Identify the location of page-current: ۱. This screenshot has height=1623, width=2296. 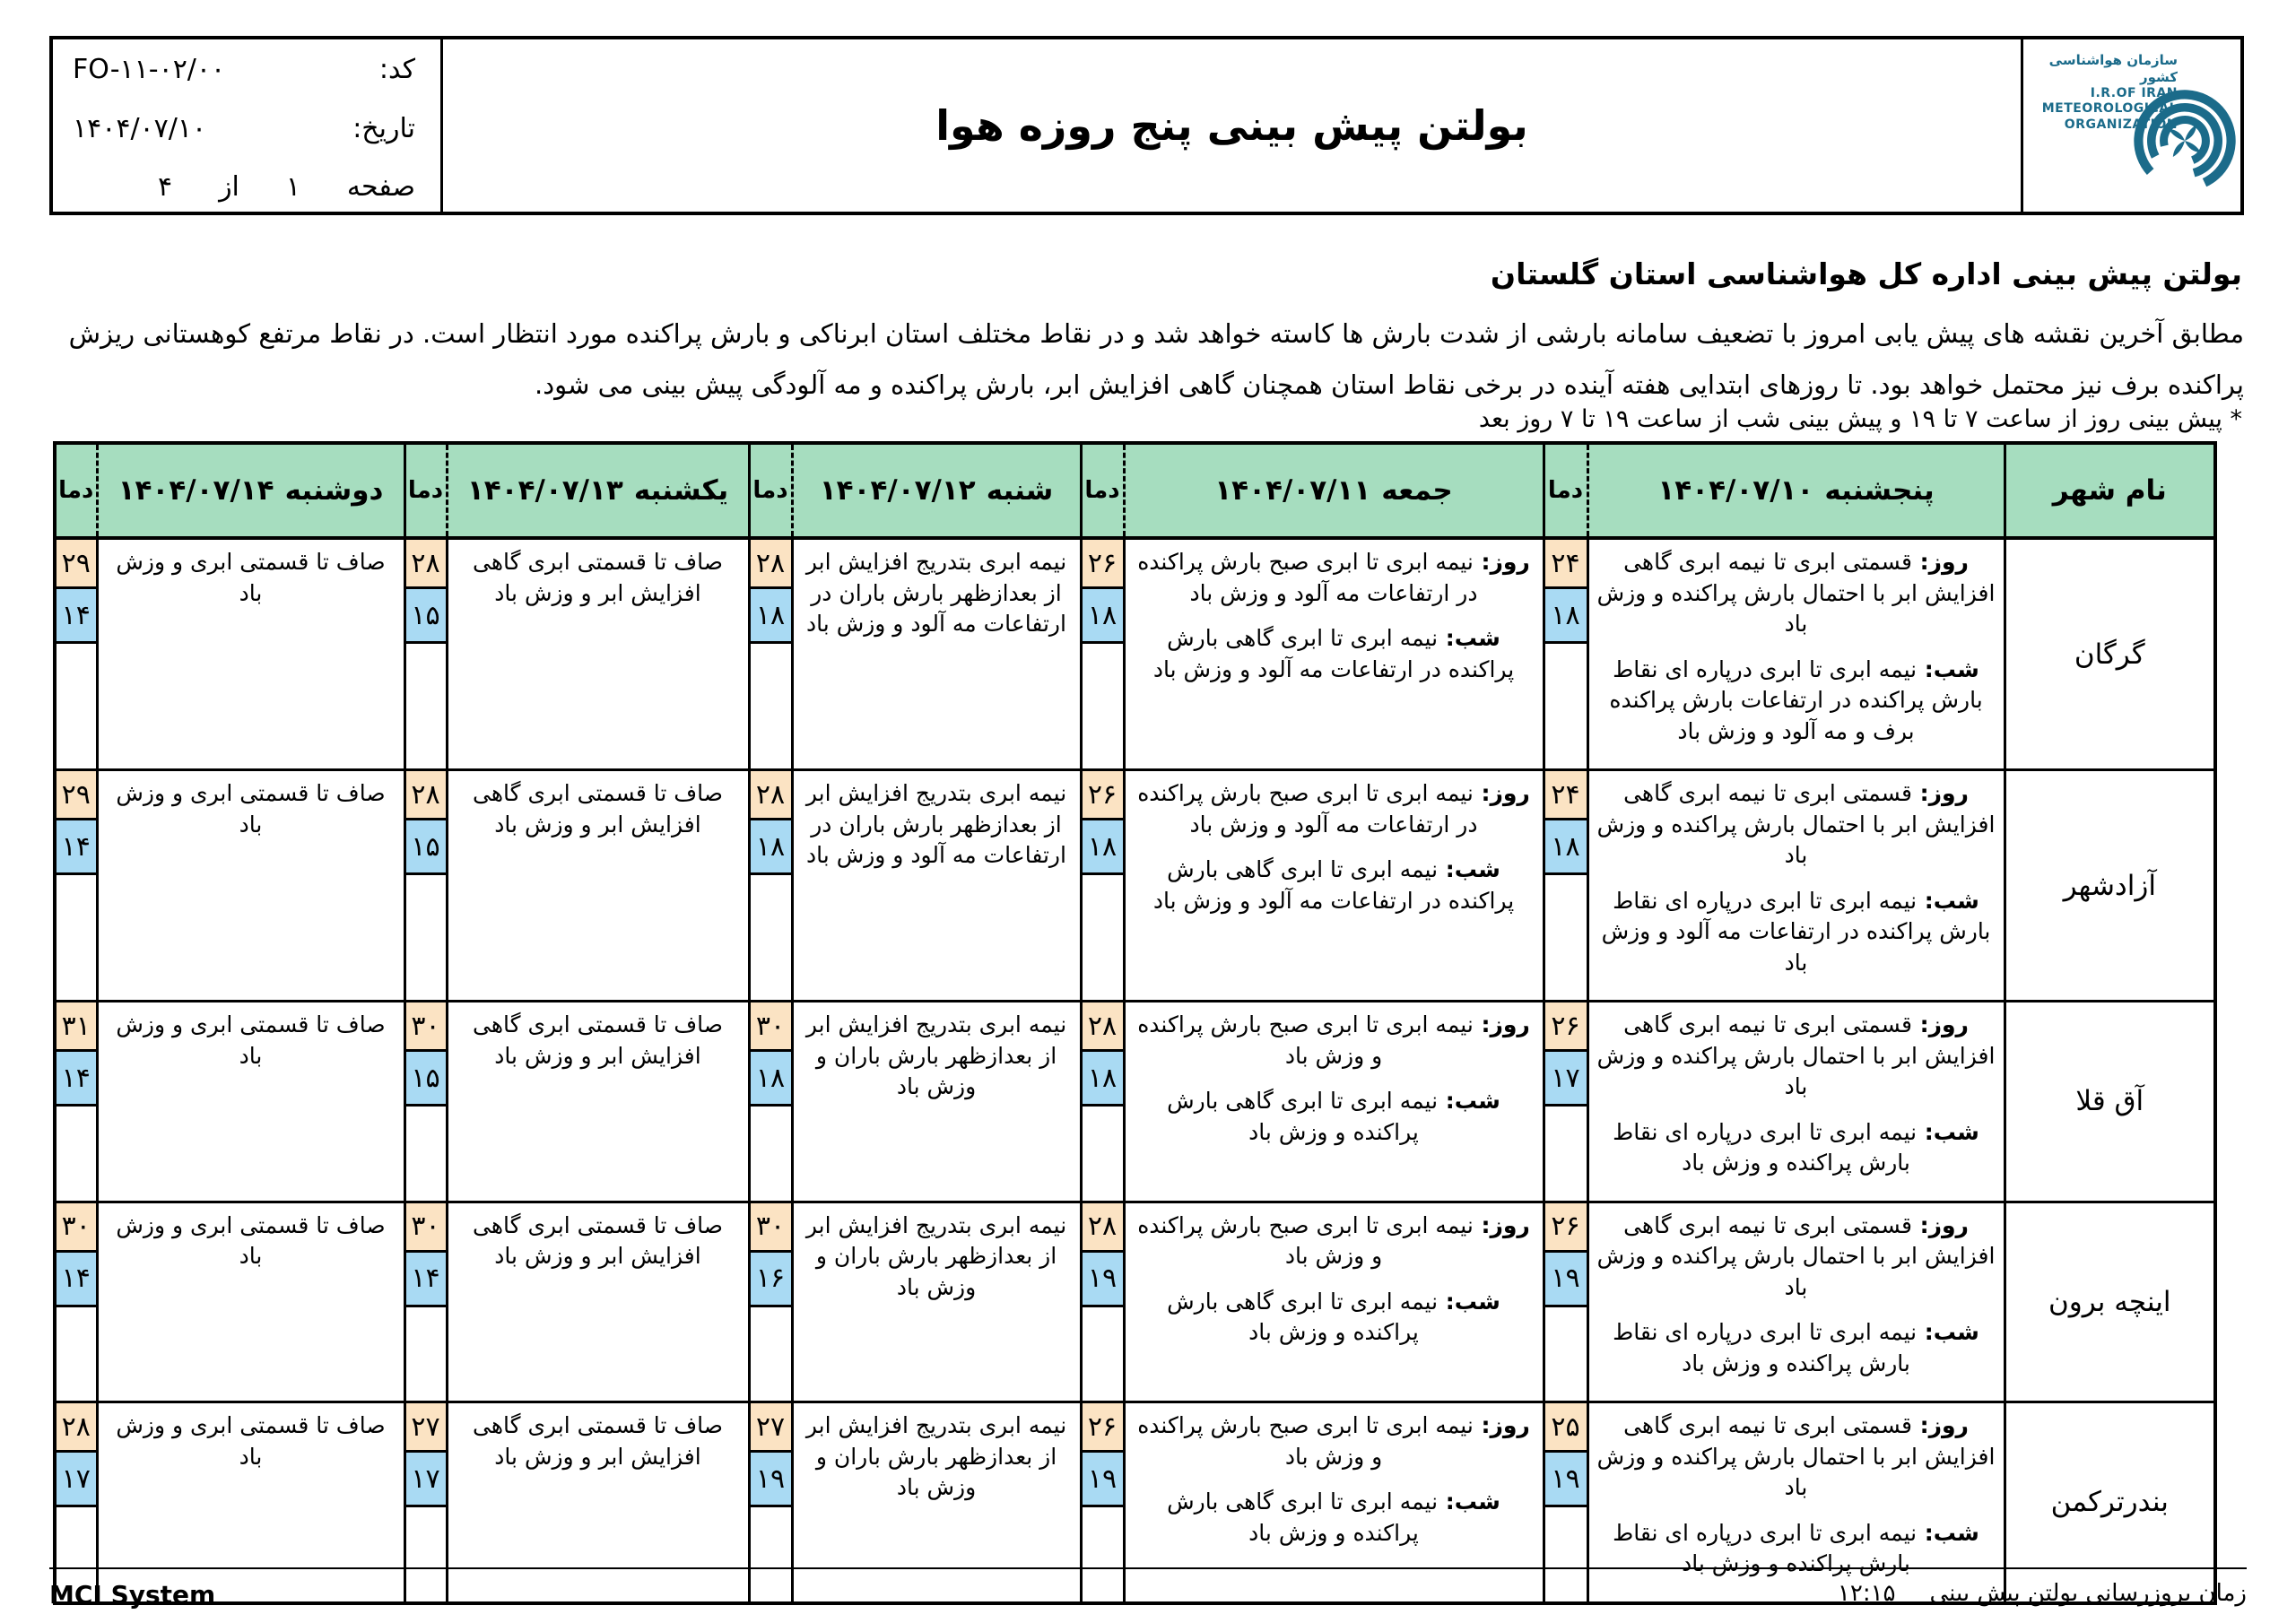
(292, 187).